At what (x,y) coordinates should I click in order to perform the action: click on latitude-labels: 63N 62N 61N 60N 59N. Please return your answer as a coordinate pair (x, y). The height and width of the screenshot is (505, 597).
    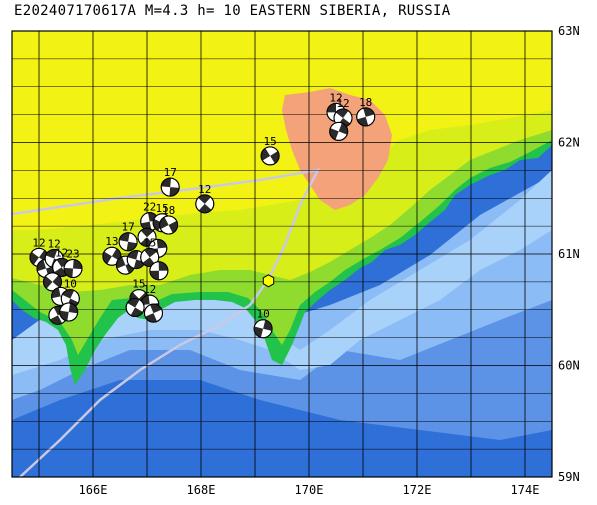
    Looking at the image, I should click on (569, 254).